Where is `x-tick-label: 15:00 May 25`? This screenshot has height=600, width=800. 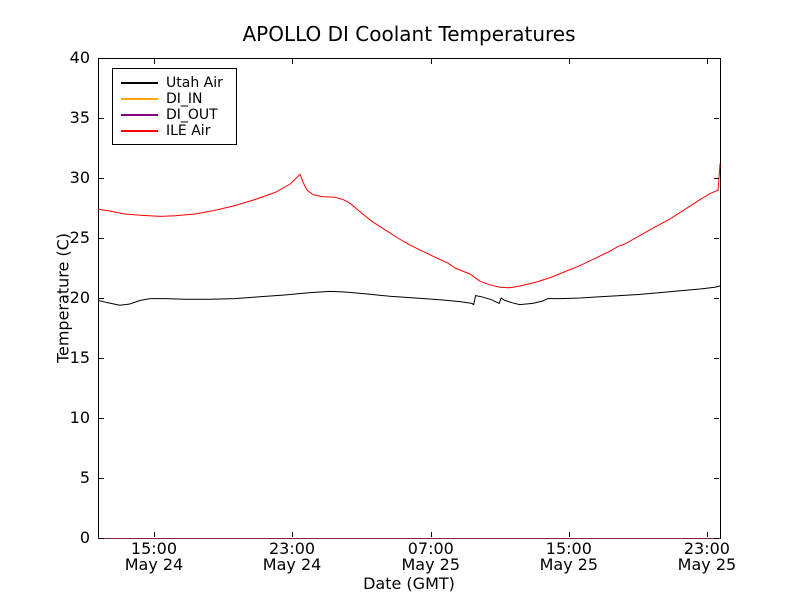
x-tick-label: 15:00 May 25 is located at coordinates (569, 557).